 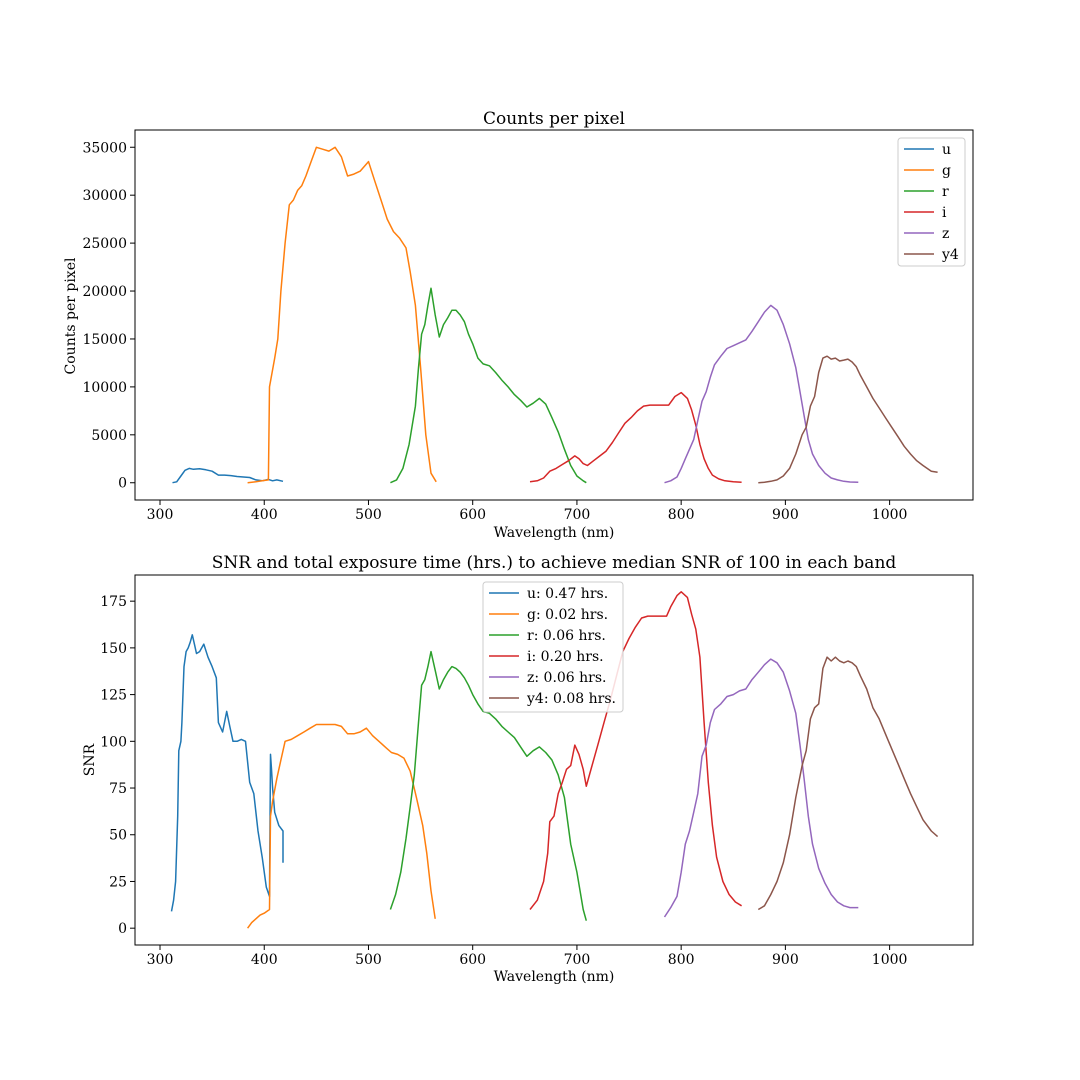 What do you see at coordinates (571, 699) in the screenshot?
I see `legend-label: y4: 0.08 hrs.` at bounding box center [571, 699].